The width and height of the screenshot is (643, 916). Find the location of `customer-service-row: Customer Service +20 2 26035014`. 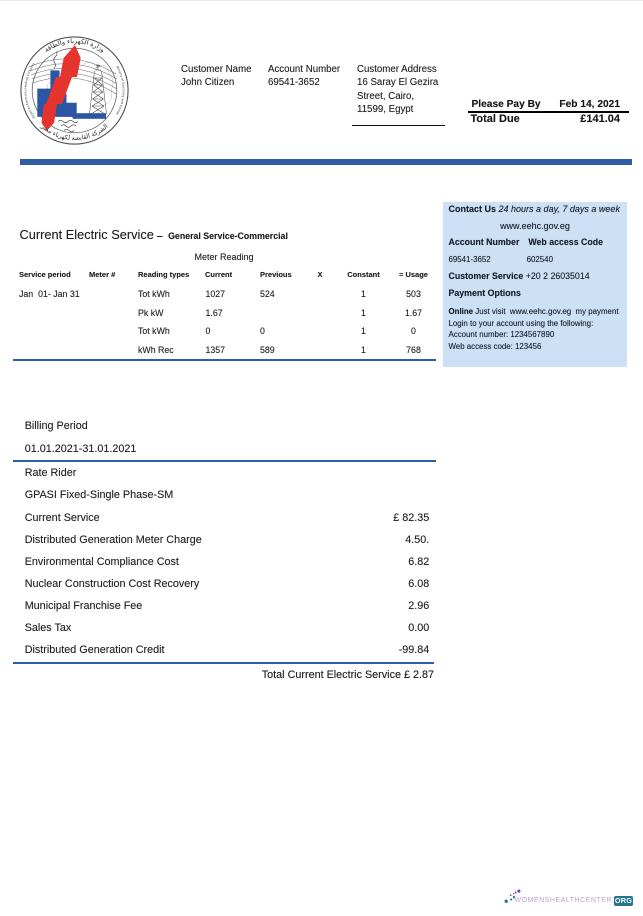

customer-service-row: Customer Service +20 2 26035014 is located at coordinates (519, 276).